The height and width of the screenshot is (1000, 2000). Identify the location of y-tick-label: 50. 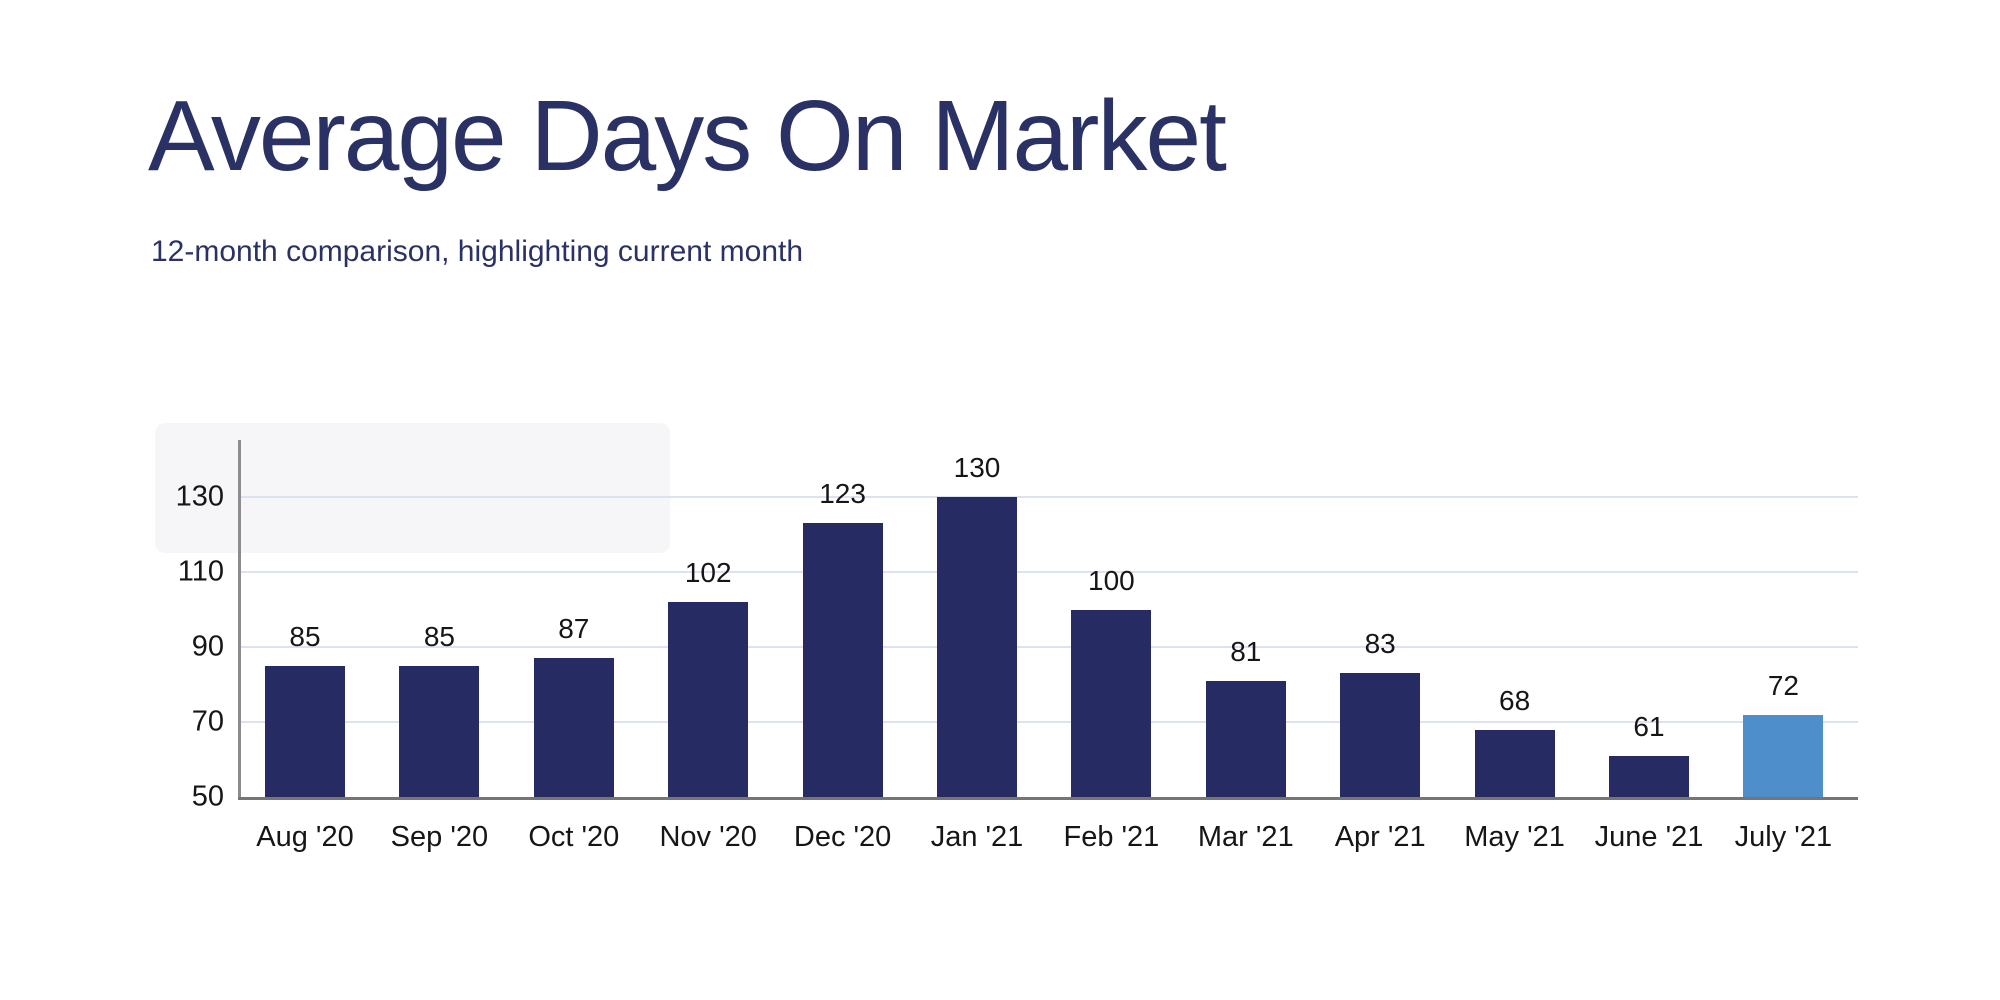
(207, 796).